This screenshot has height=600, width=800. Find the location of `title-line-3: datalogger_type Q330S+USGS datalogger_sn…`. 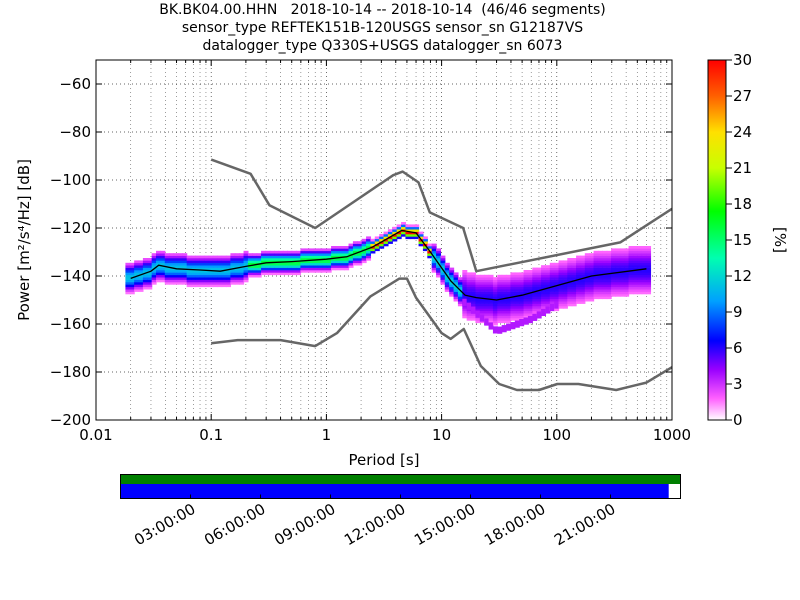

title-line-3: datalogger_type Q330S+USGS datalogger_sn… is located at coordinates (382, 46).